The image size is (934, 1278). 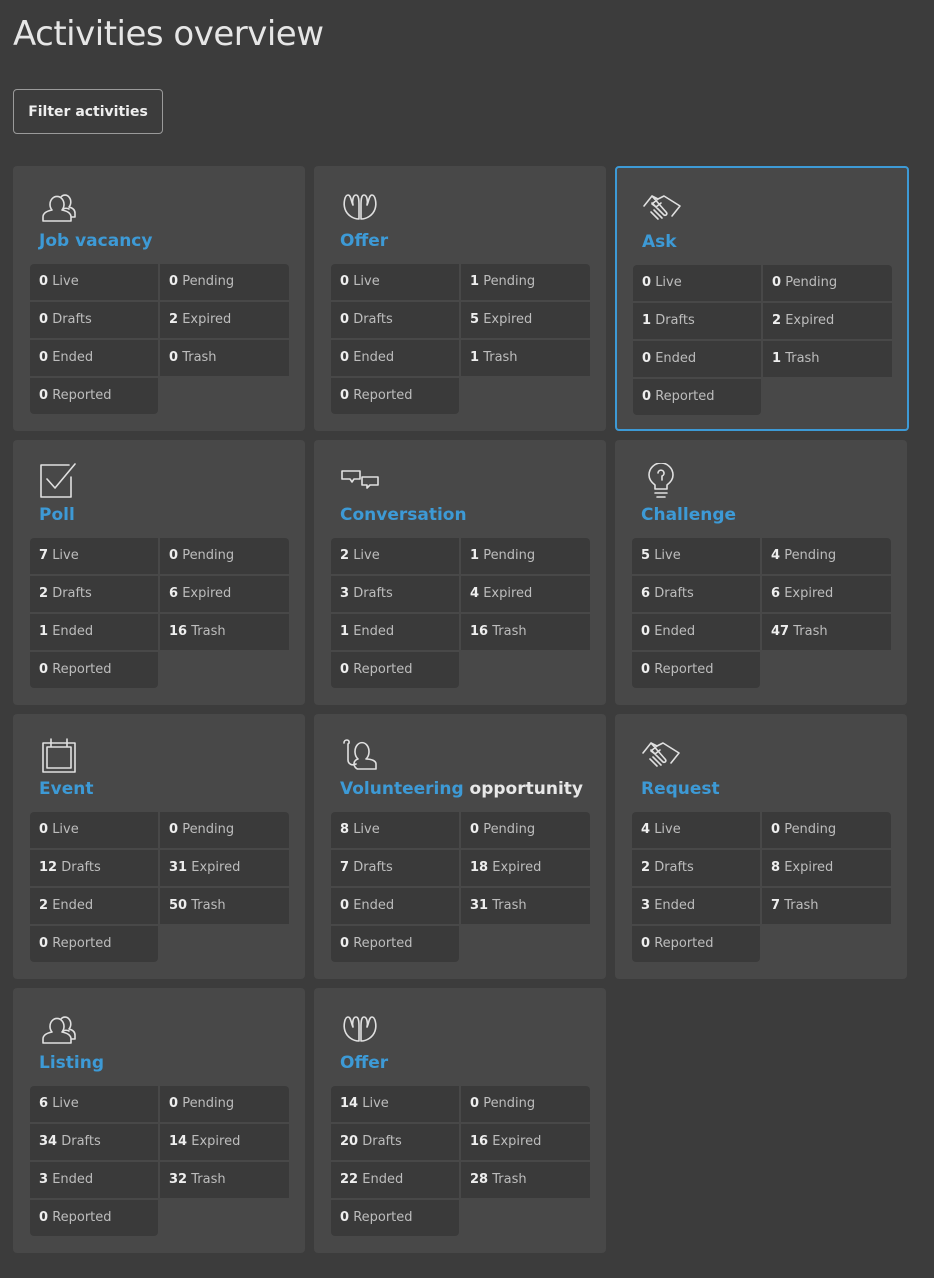 What do you see at coordinates (525, 868) in the screenshot?
I see `stat-expired: 18 Expired` at bounding box center [525, 868].